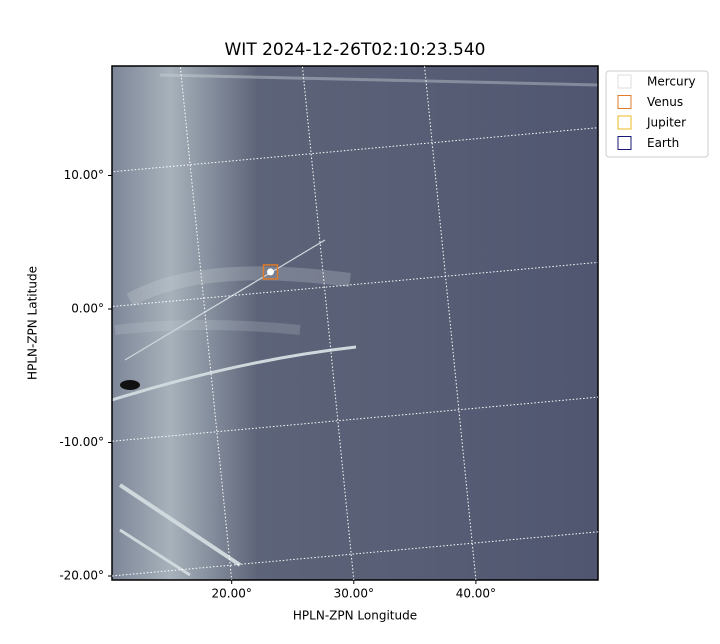 The height and width of the screenshot is (644, 720). Describe the element at coordinates (354, 594) in the screenshot. I see `x-tick-label: 30.00°` at that location.